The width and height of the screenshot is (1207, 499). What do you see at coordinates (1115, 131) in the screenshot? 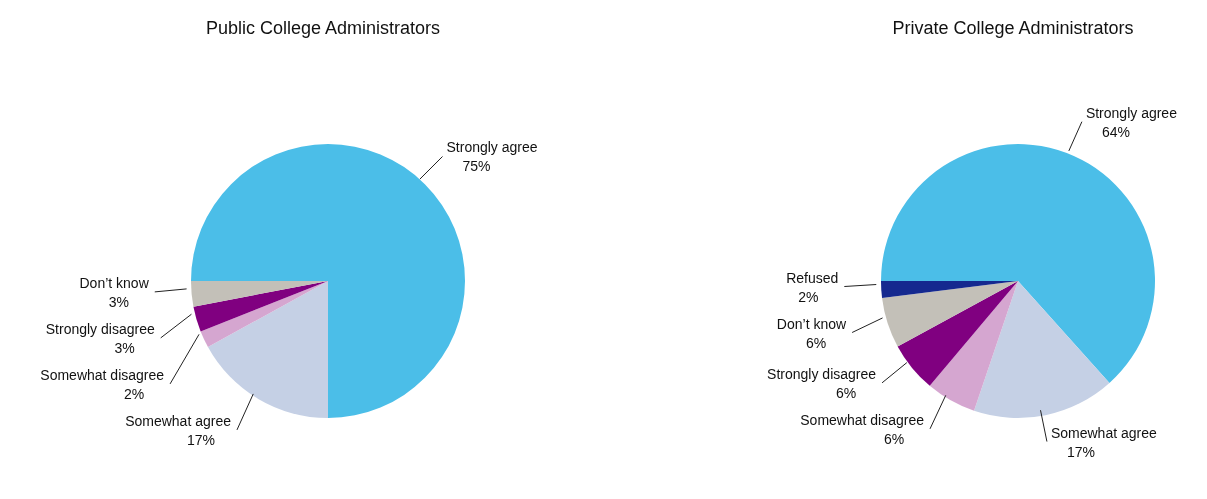
I see `data-label: 64%` at bounding box center [1115, 131].